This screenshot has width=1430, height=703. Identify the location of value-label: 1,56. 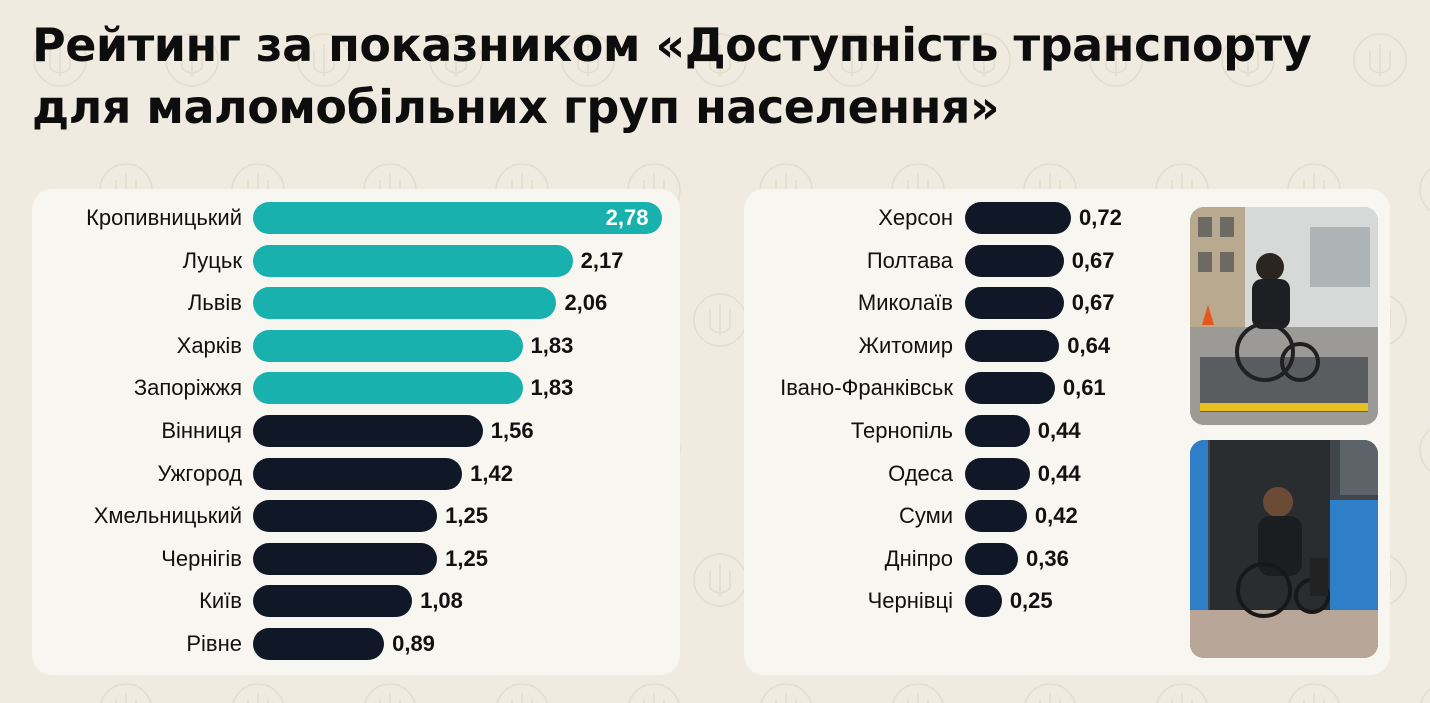
(512, 430).